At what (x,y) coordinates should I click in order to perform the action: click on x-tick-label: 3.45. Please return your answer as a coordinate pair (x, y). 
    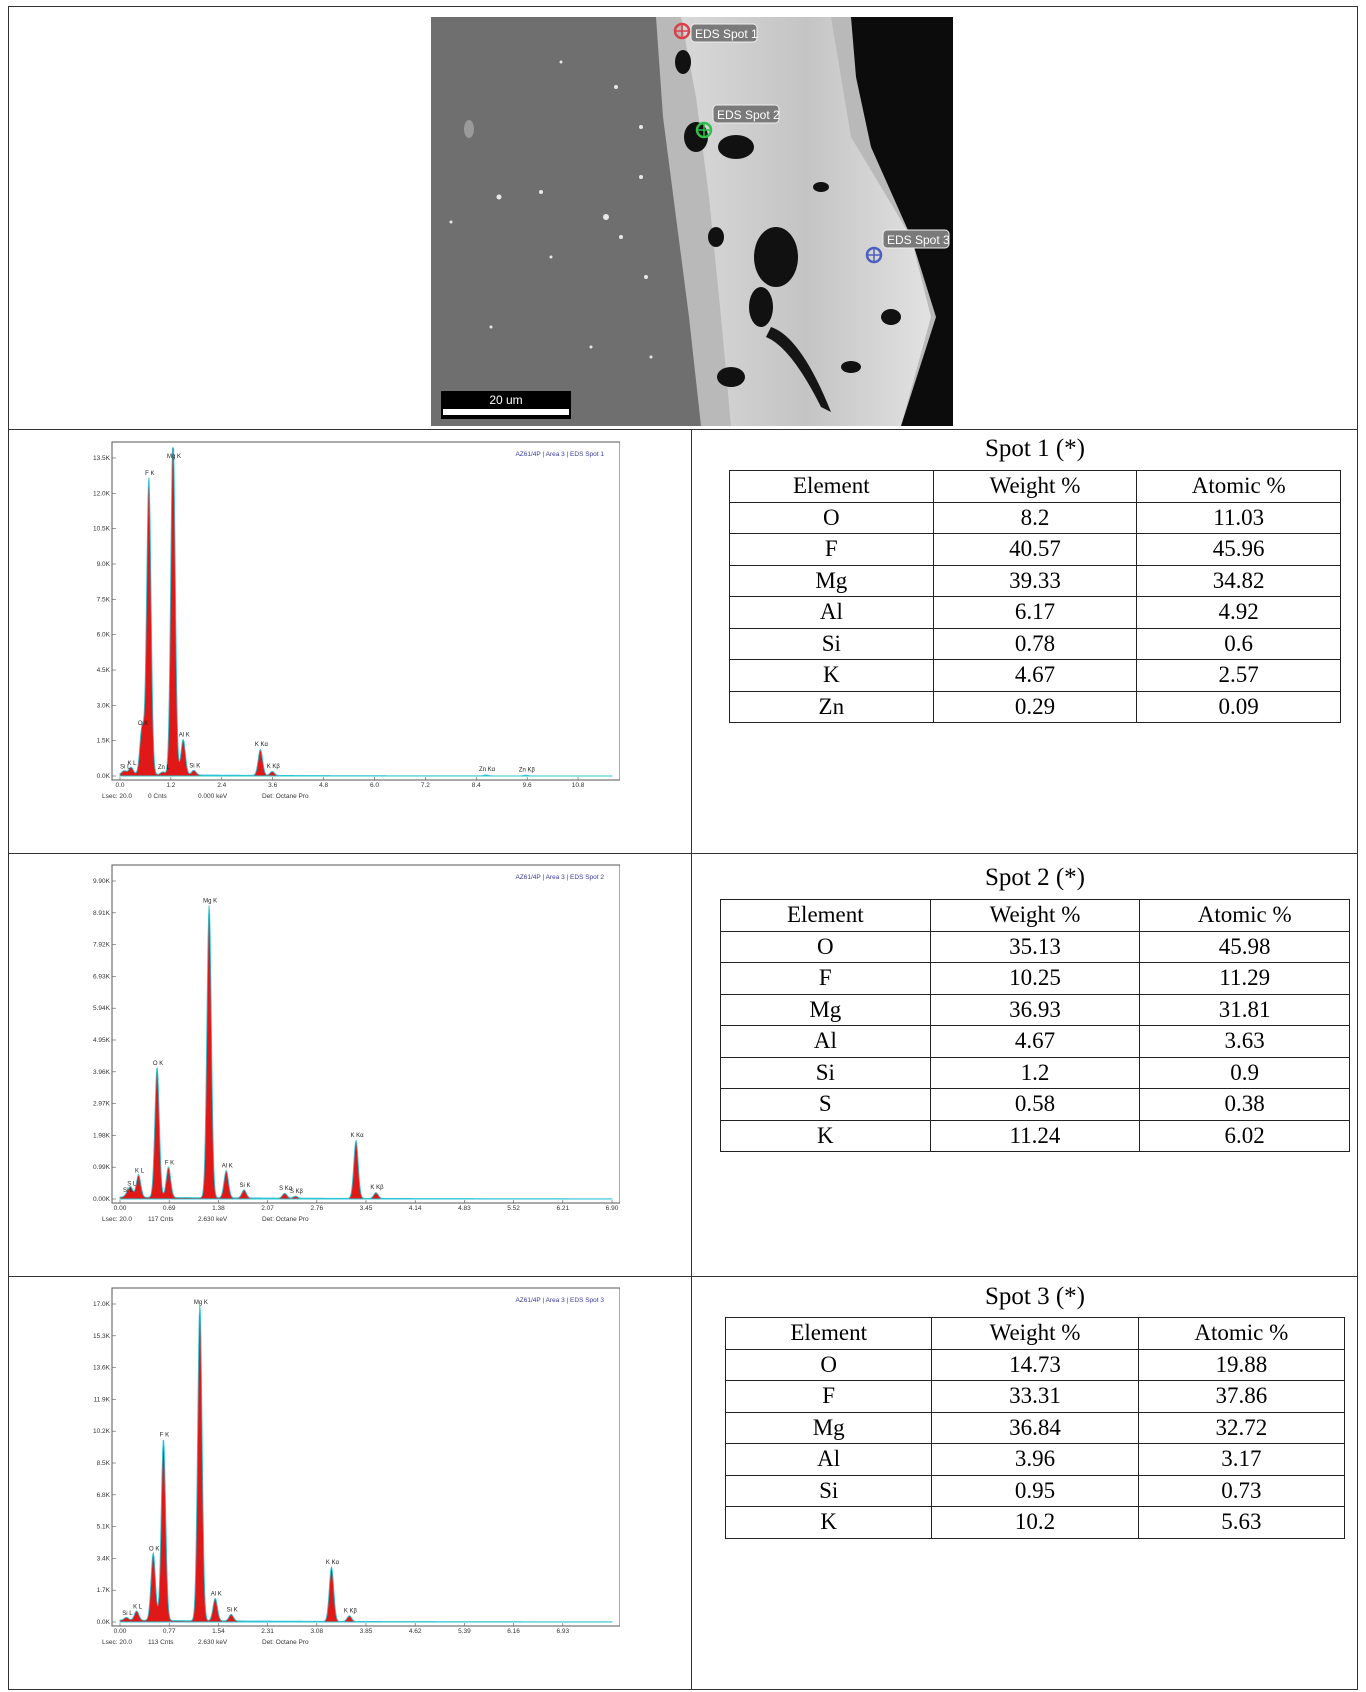
    Looking at the image, I should click on (366, 1208).